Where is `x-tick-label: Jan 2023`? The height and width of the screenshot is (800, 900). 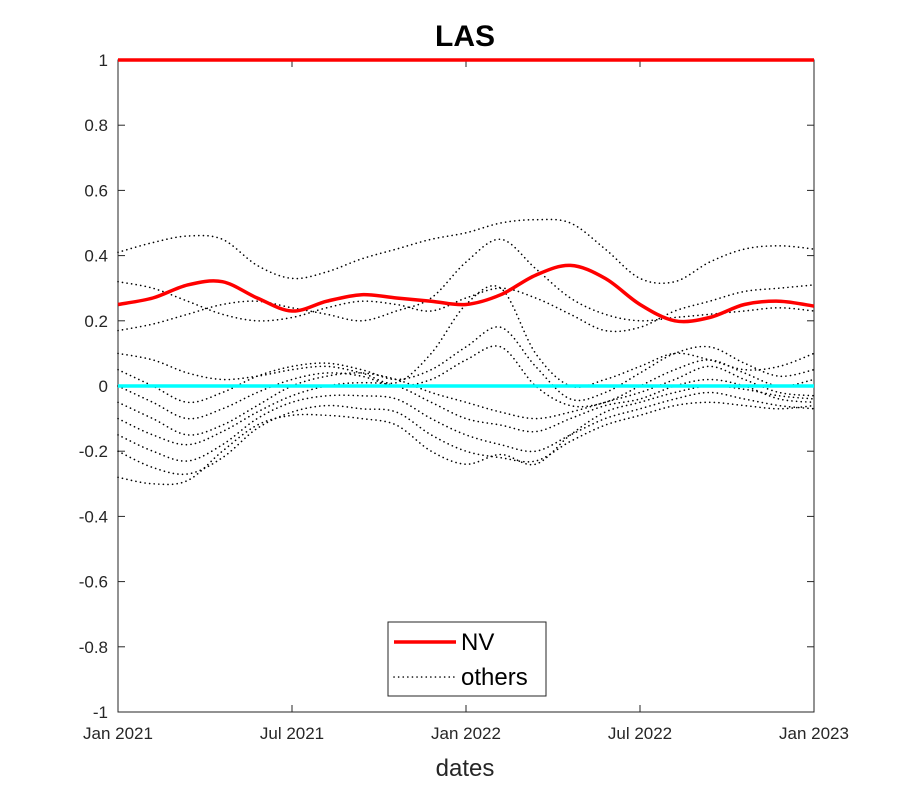
x-tick-label: Jan 2023 is located at coordinates (814, 733).